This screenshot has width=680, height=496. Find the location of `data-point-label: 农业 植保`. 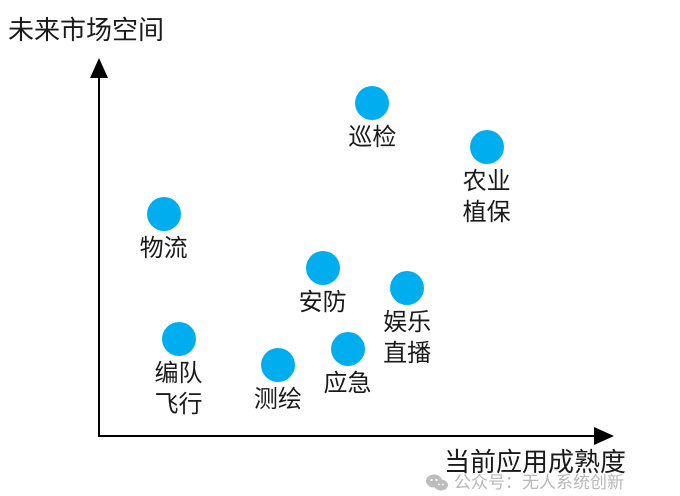

data-point-label: 农业 植保 is located at coordinates (487, 197).